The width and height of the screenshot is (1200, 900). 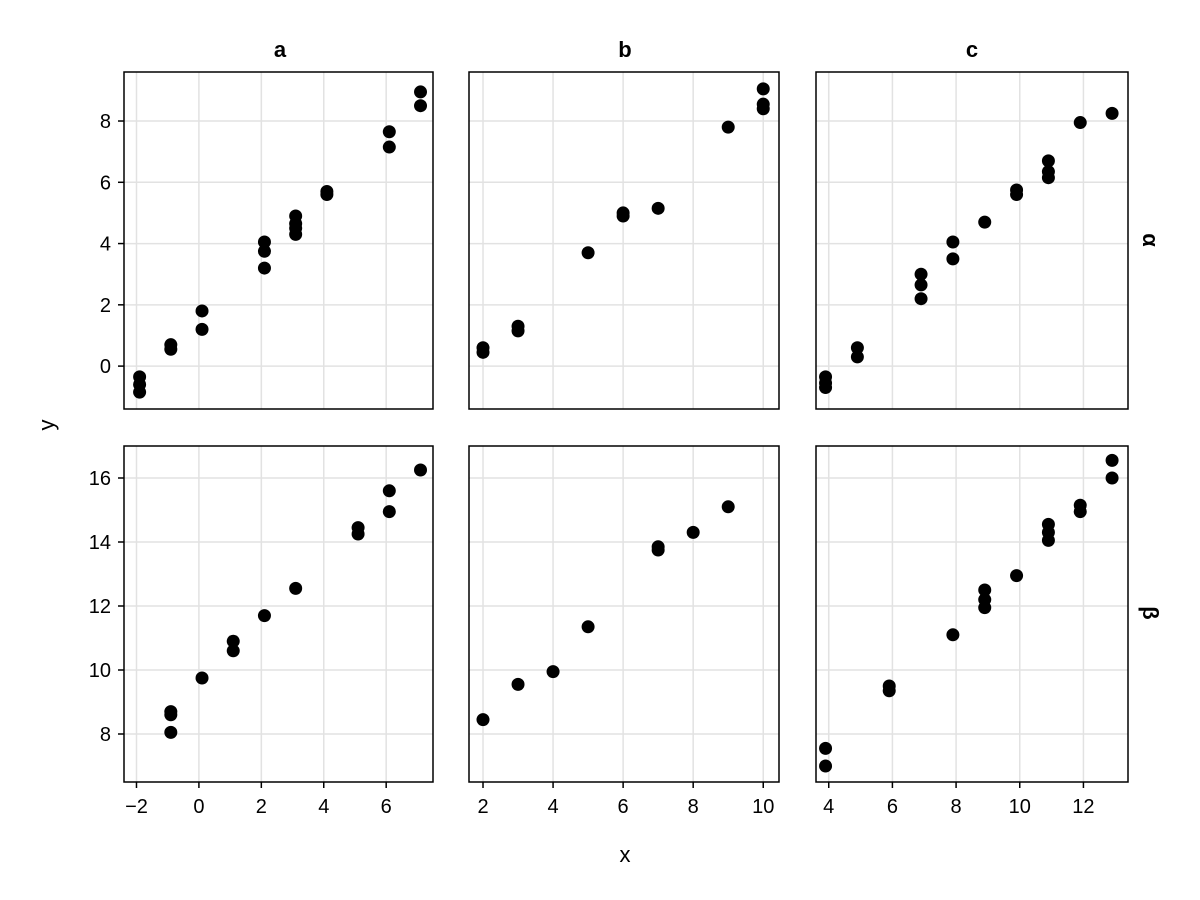 I want to click on y-tick-label: 12, so click(x=100, y=607).